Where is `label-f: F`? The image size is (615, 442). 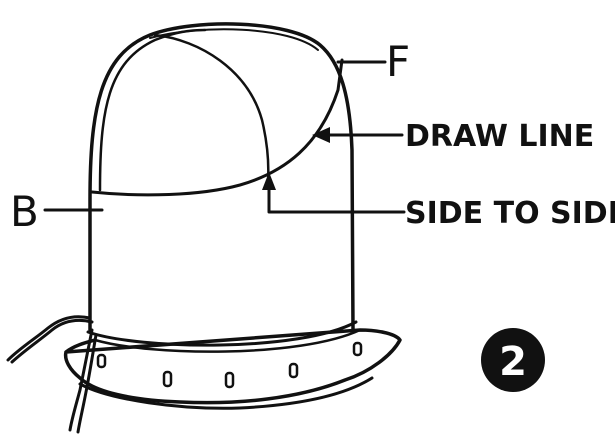
label-f: F is located at coordinates (398, 61).